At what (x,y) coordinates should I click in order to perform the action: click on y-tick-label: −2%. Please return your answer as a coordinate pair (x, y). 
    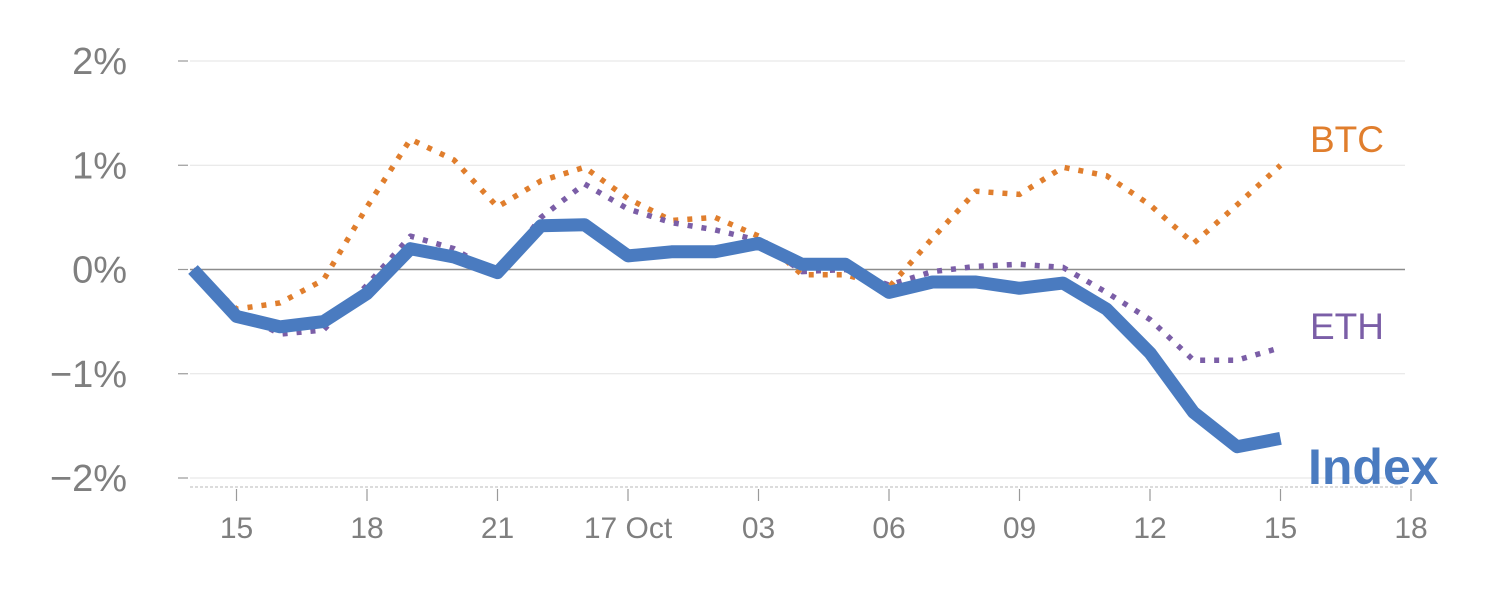
    Looking at the image, I should click on (88, 479).